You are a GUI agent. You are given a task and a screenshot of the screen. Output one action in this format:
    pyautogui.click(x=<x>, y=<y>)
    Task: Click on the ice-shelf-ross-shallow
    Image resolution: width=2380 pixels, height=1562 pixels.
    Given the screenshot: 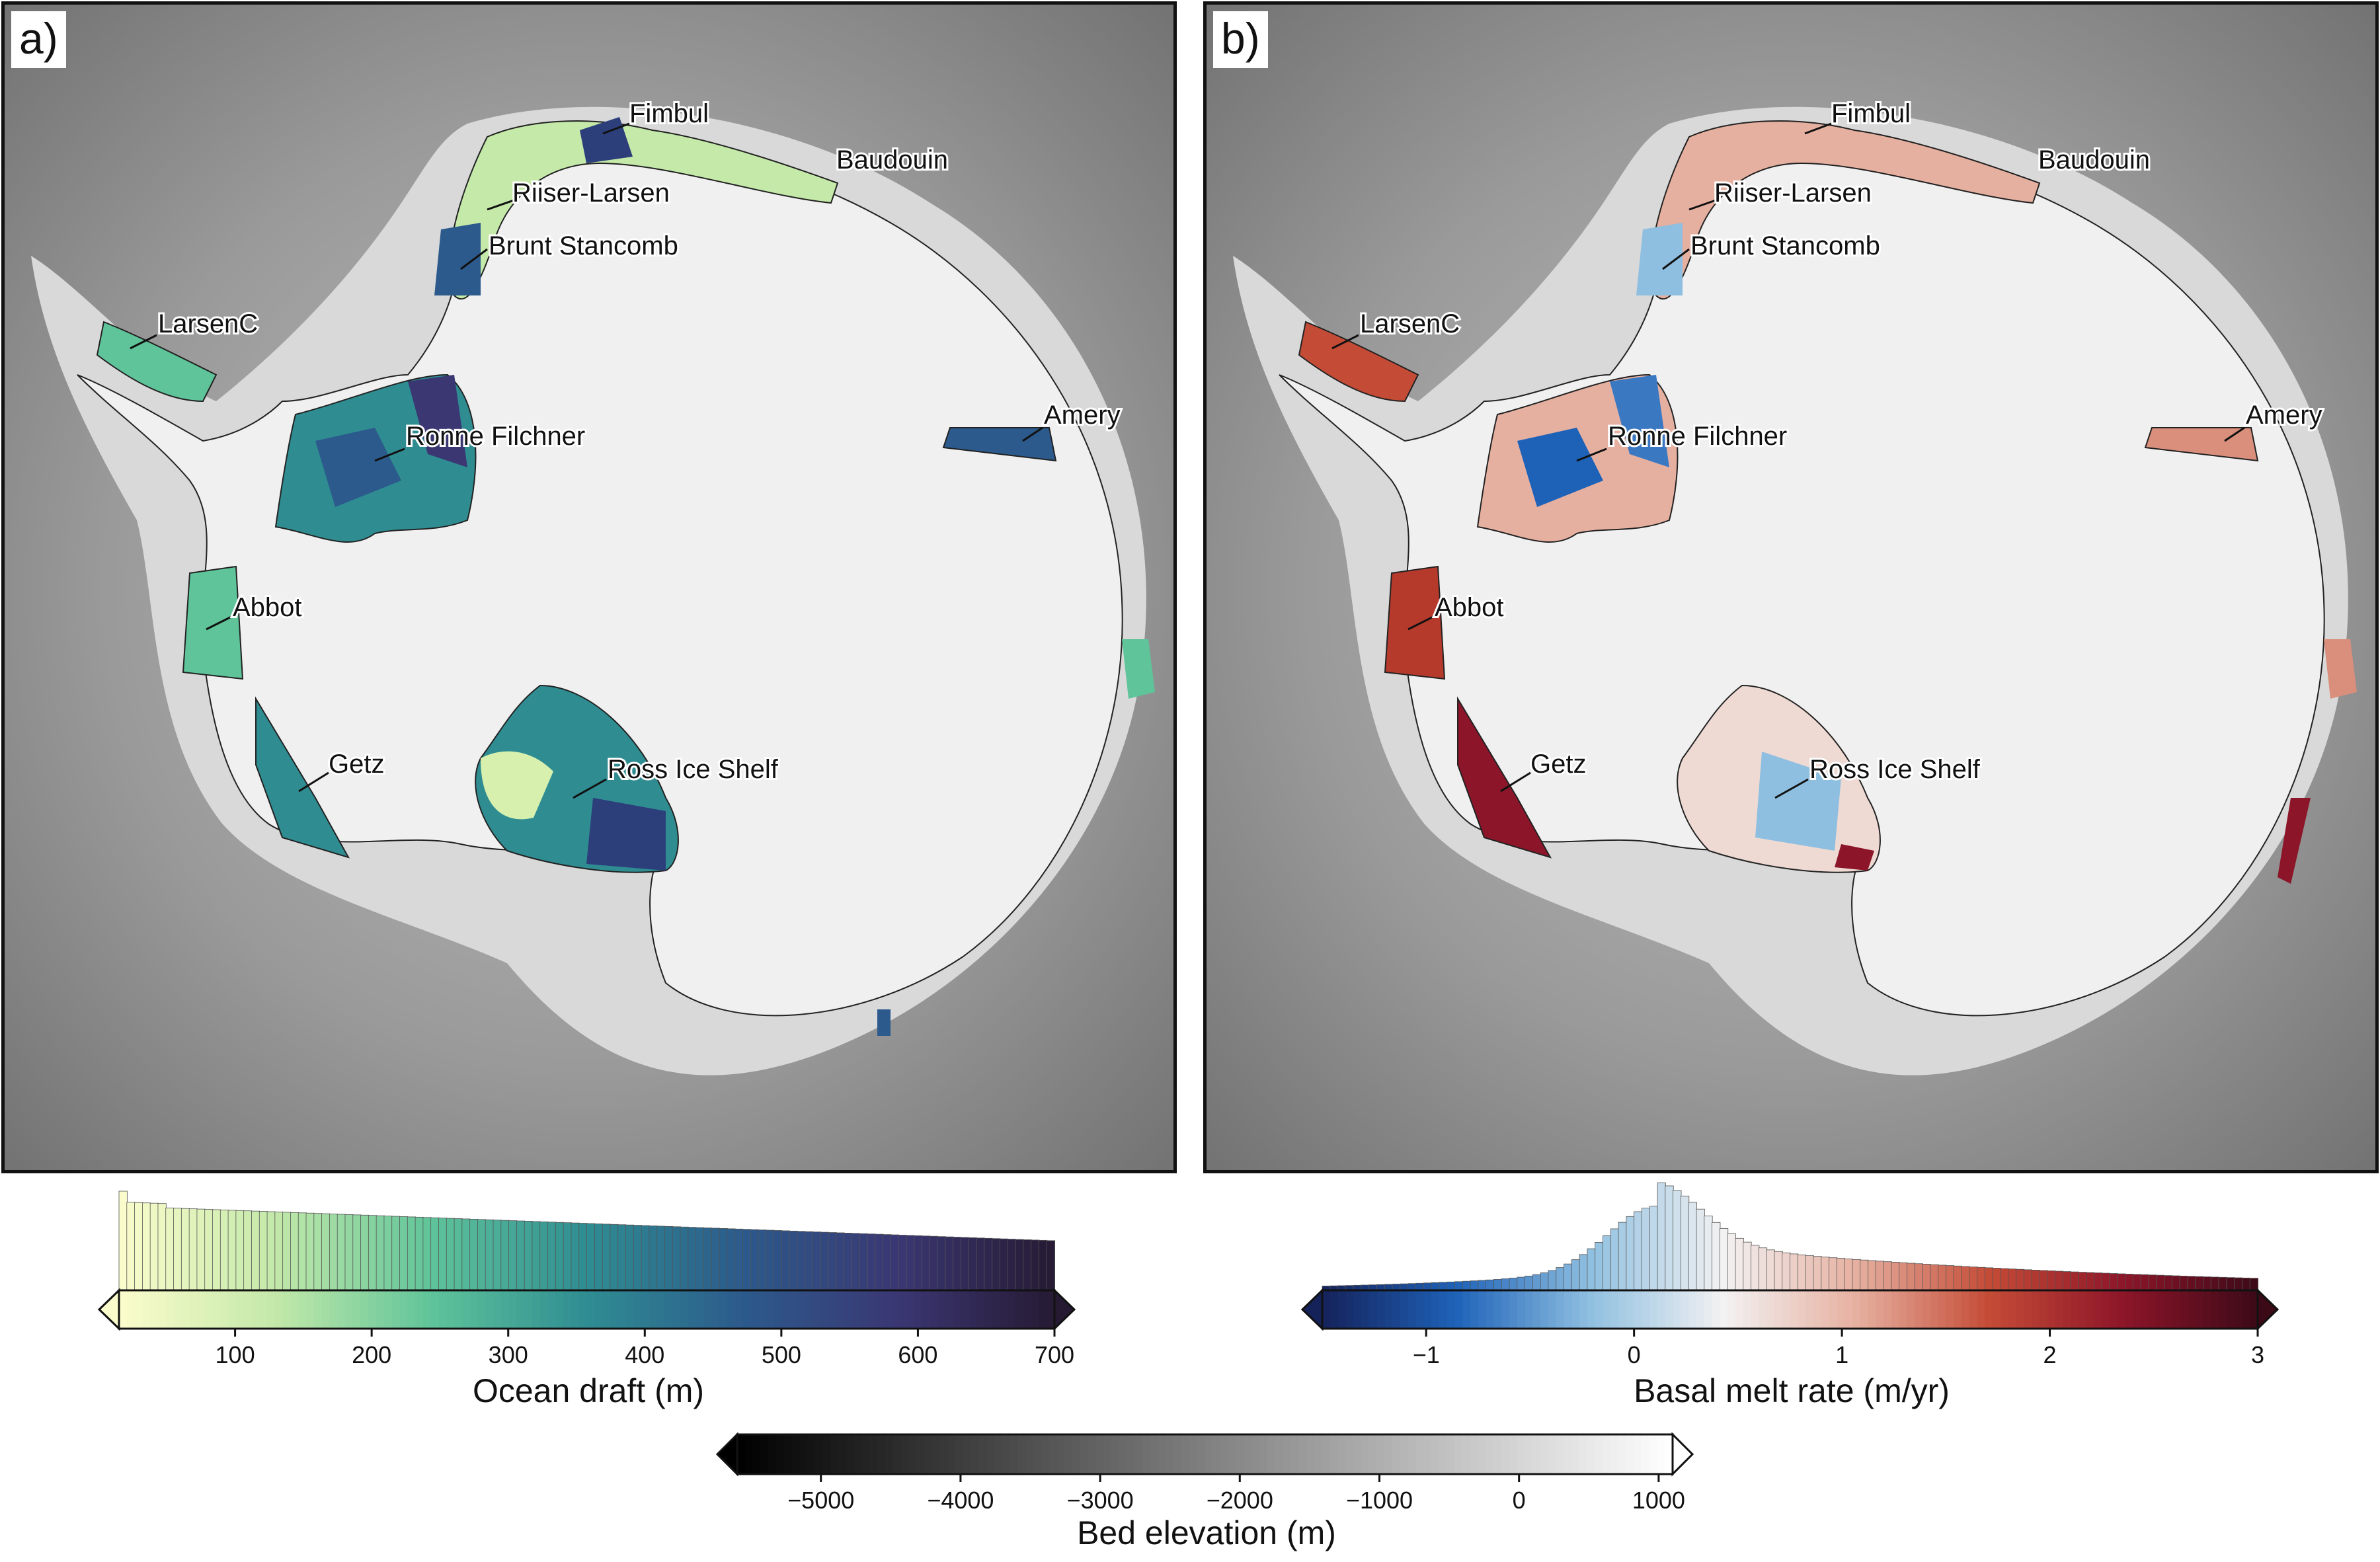 What is the action you would take?
    pyautogui.click(x=517, y=785)
    